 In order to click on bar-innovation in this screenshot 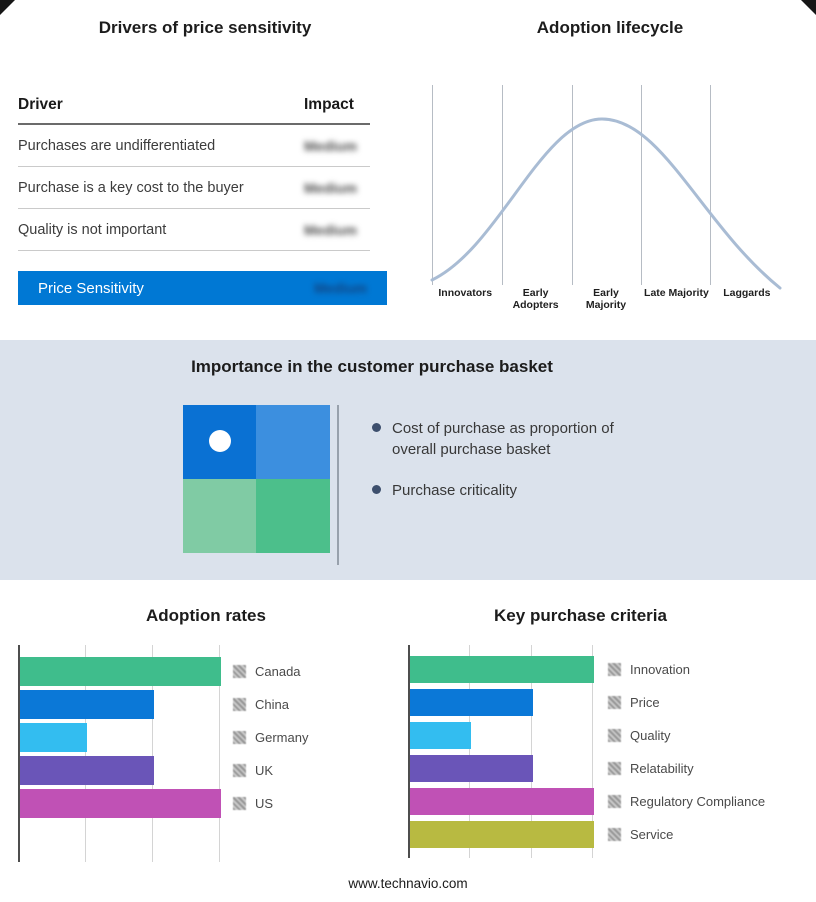, I will do `click(502, 669)`.